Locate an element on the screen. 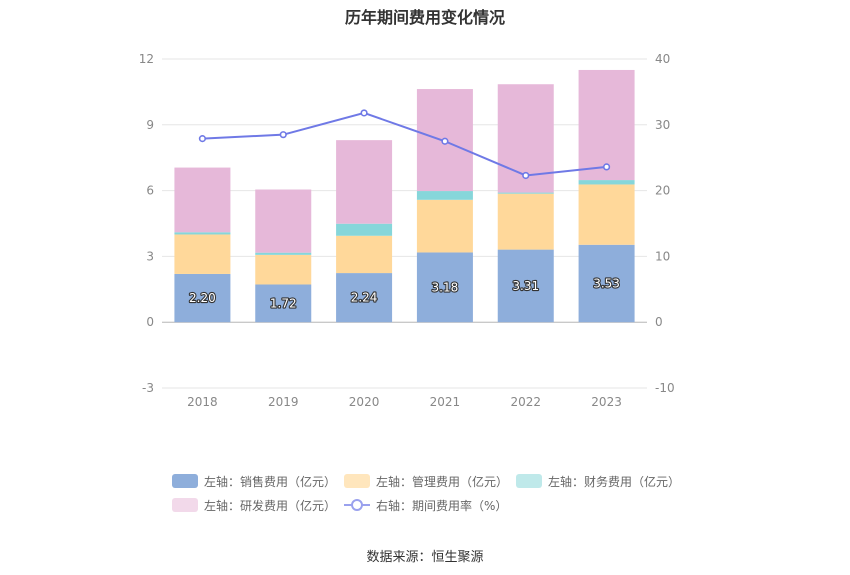 This screenshot has width=850, height=575. legend-swatch-finance is located at coordinates (529, 481).